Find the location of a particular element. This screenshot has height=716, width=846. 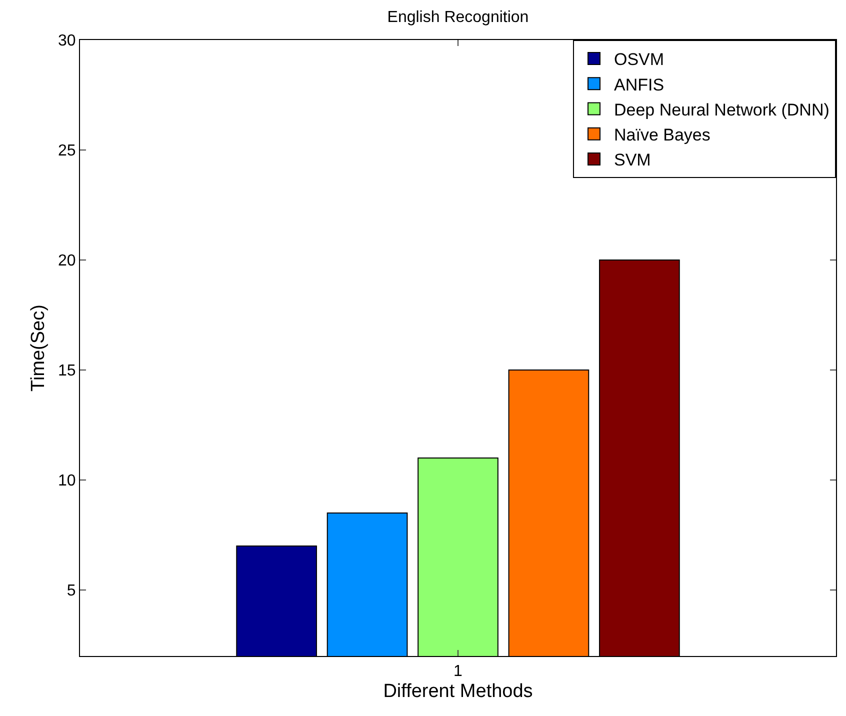

chart-title: English Recognition is located at coordinates (458, 17).